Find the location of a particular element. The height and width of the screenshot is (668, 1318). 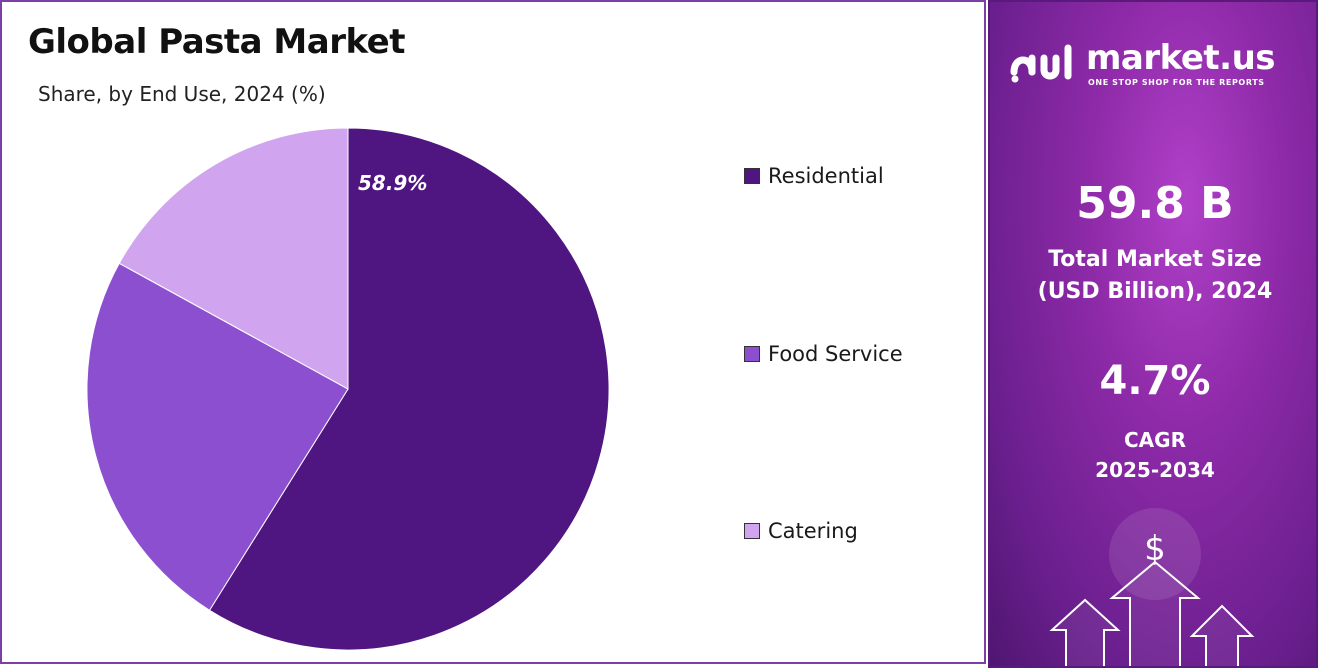

dollar-icon: $ is located at coordinates (1155, 549).